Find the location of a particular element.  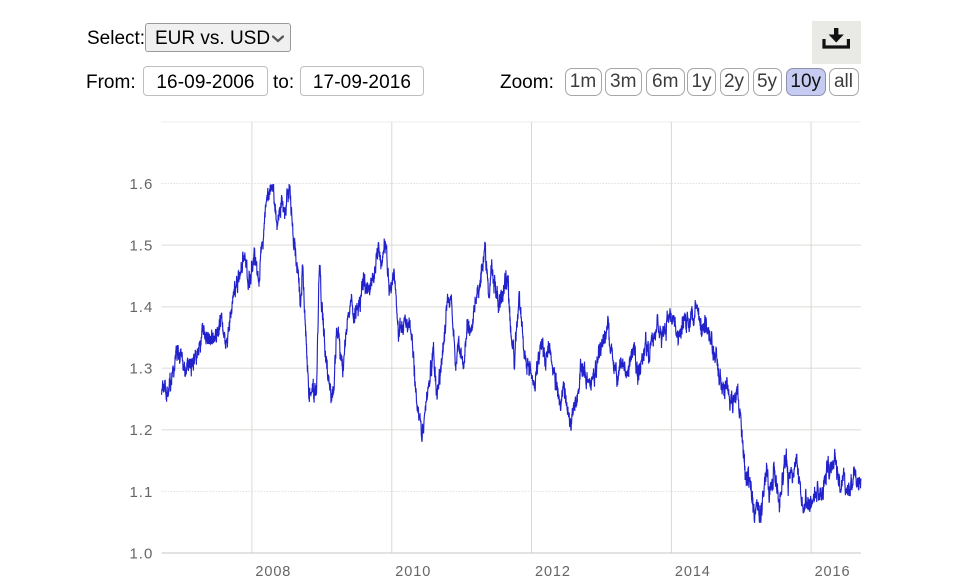

svg-text: 1.3 is located at coordinates (141, 369).